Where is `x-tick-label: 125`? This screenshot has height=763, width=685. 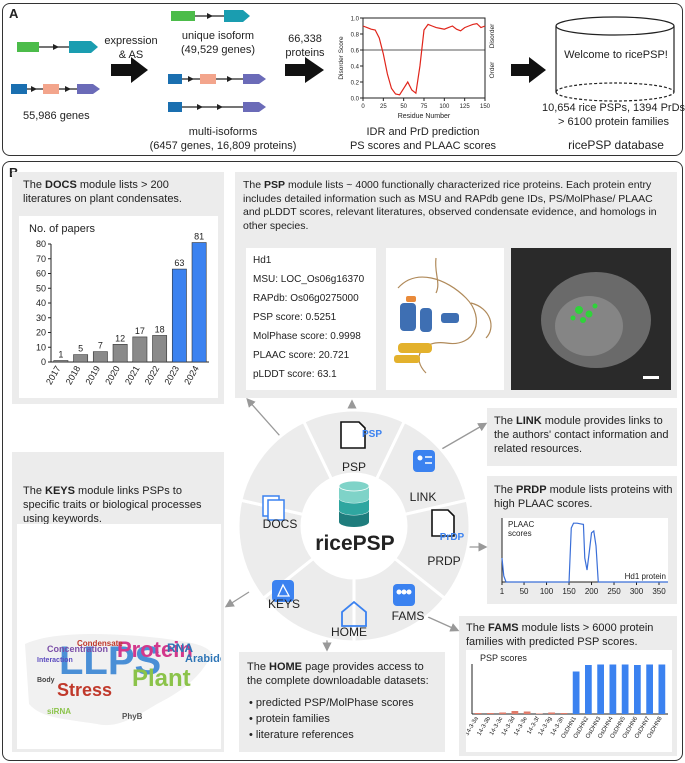
x-tick-label: 125 is located at coordinates (465, 107).